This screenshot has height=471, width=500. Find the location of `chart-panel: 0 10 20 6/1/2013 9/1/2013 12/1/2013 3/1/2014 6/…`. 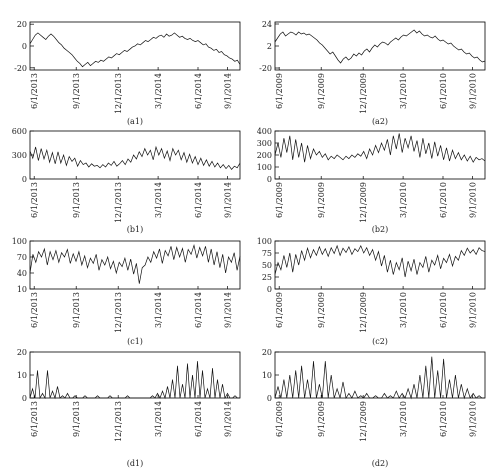

chart-panel: 0 10 20 6/1/2013 9/1/2013 12/1/2013 3/1/2014 6/… is located at coordinates (129, 408).